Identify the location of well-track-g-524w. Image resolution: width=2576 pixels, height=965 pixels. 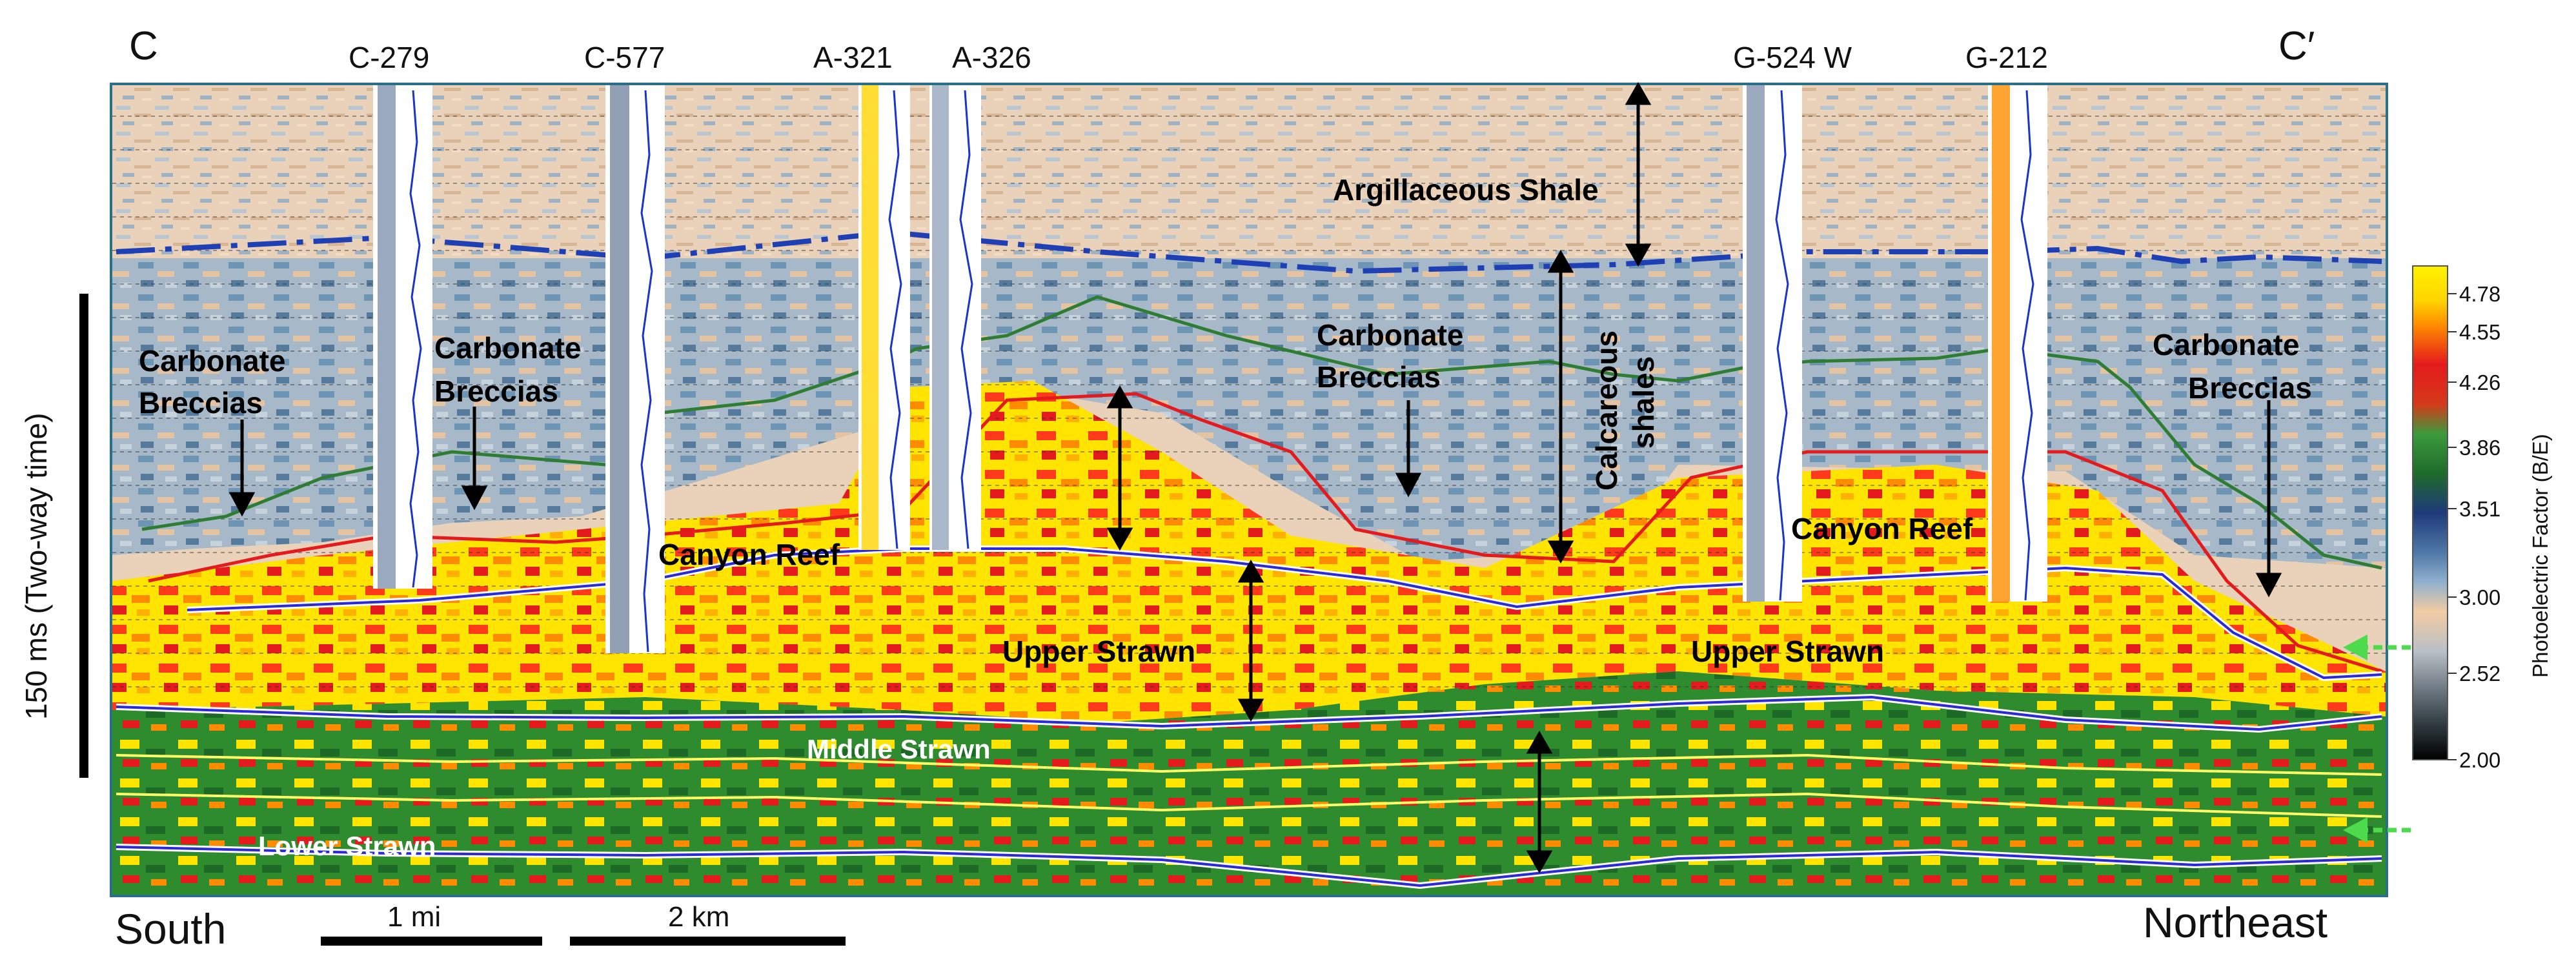
(1772, 343).